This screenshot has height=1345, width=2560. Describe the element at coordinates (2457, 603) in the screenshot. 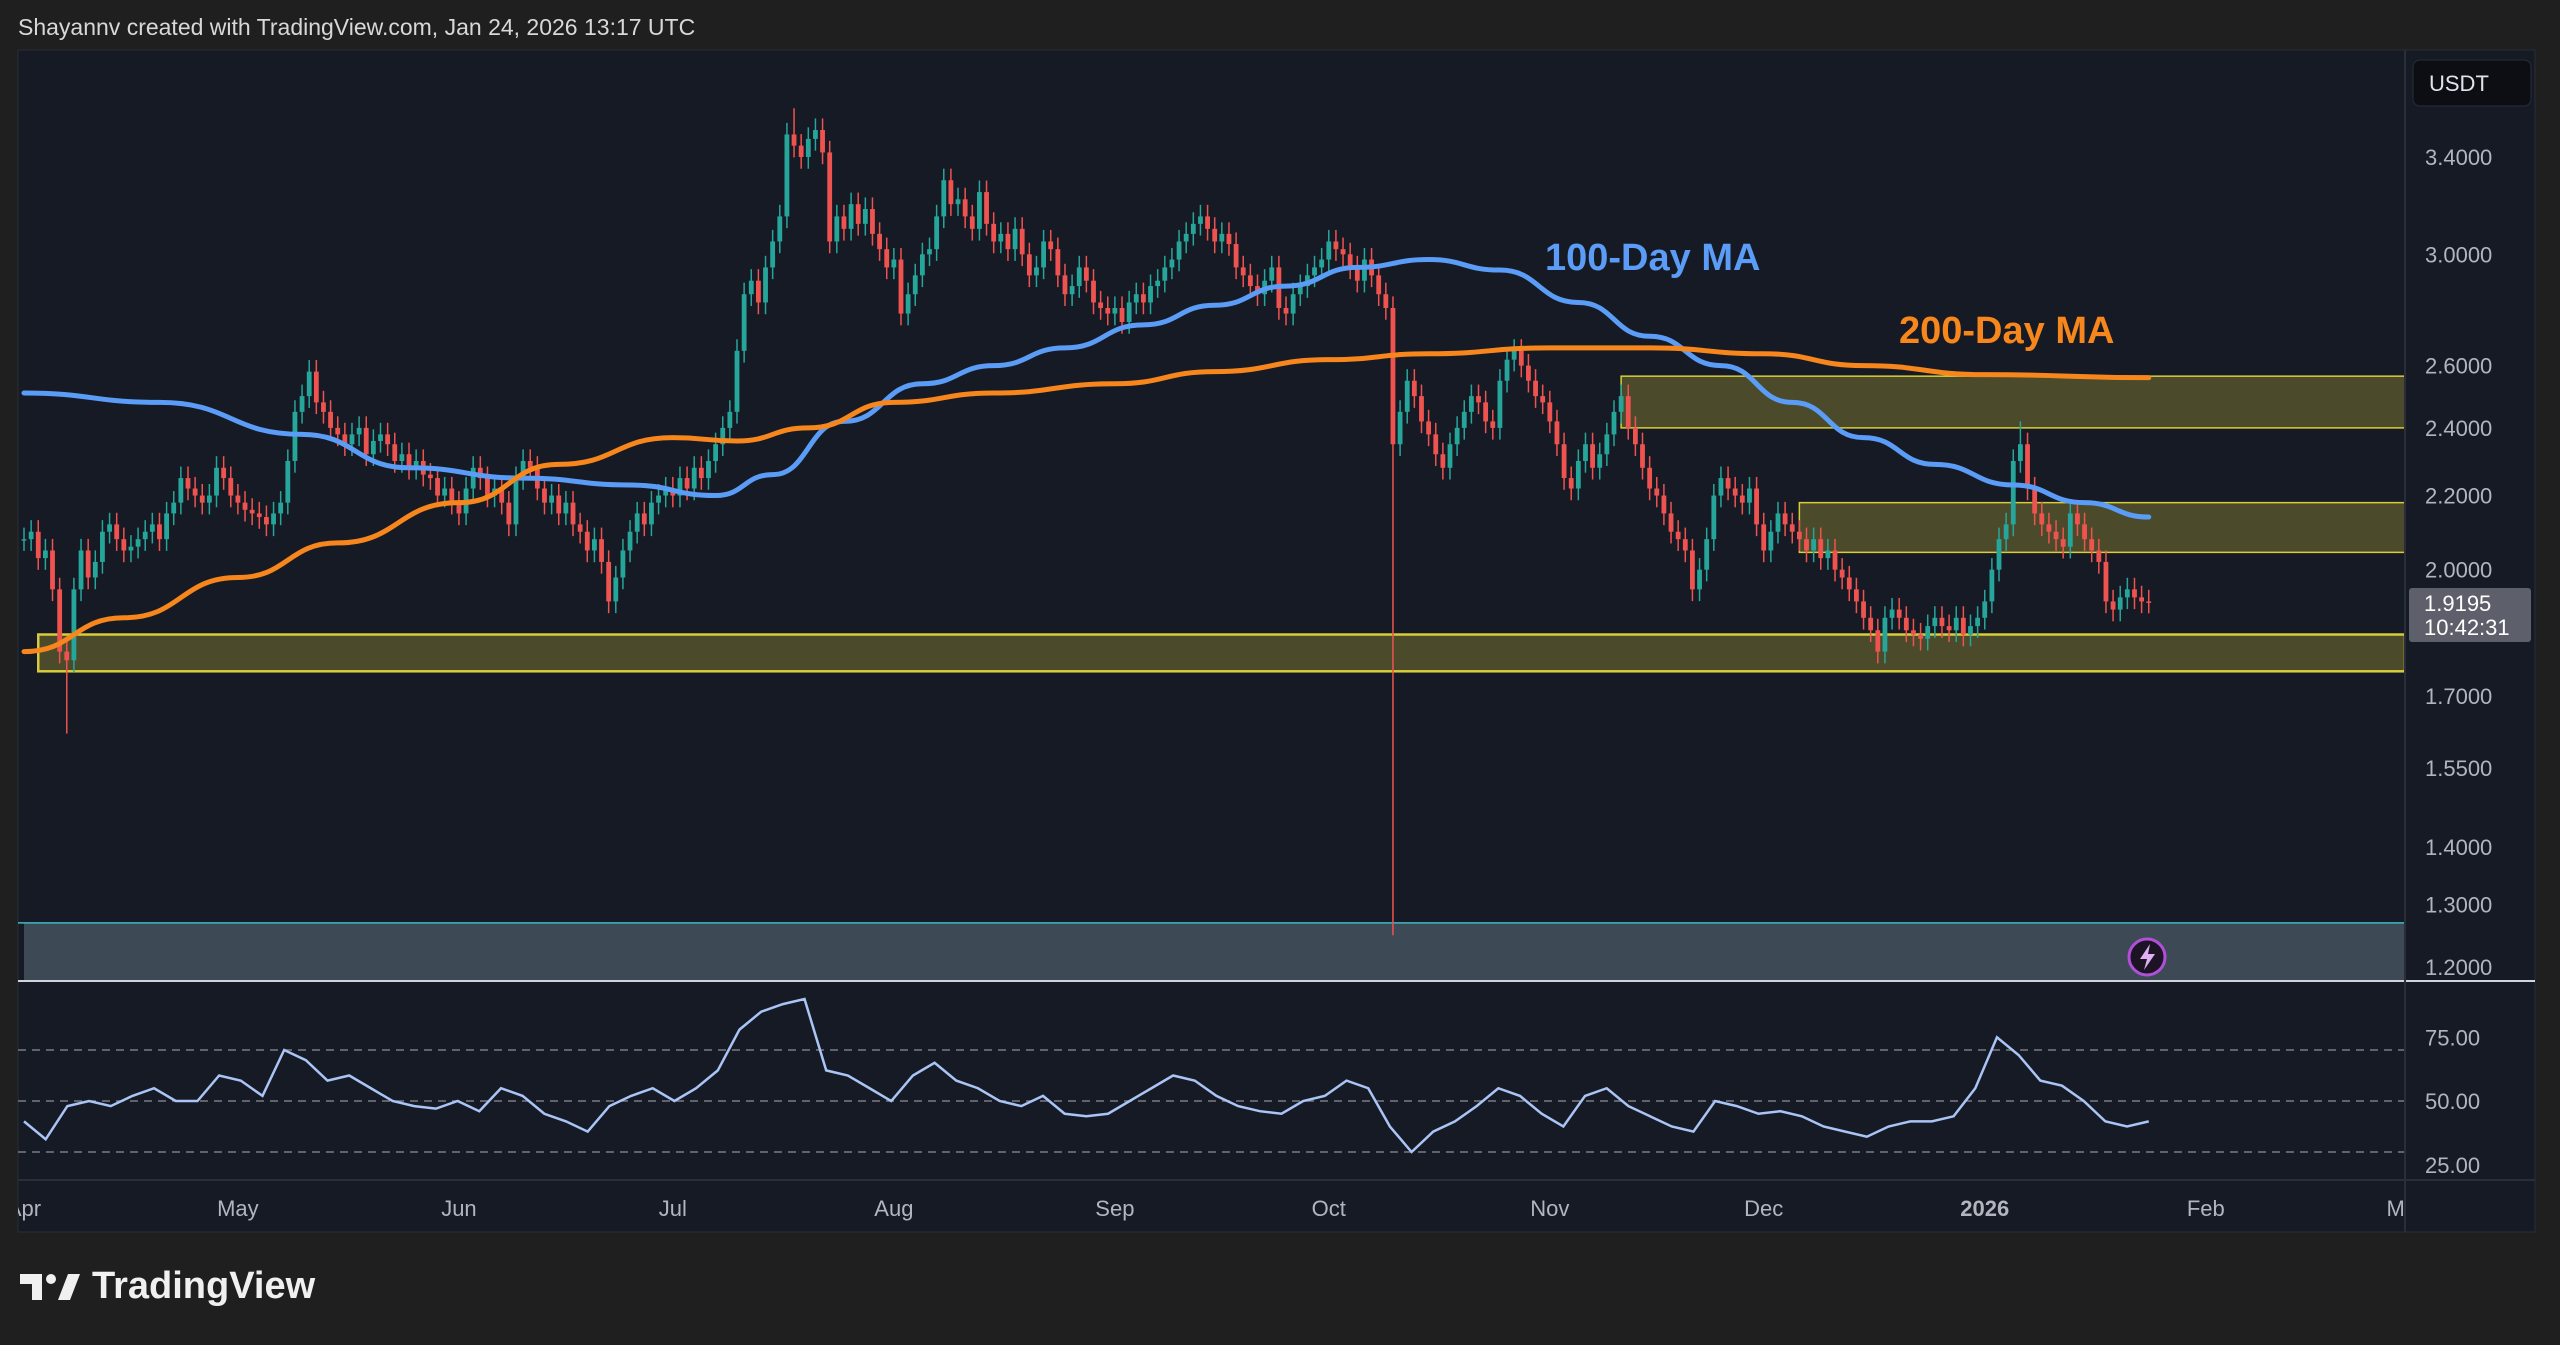

I see `last-price: 1.9195` at that location.